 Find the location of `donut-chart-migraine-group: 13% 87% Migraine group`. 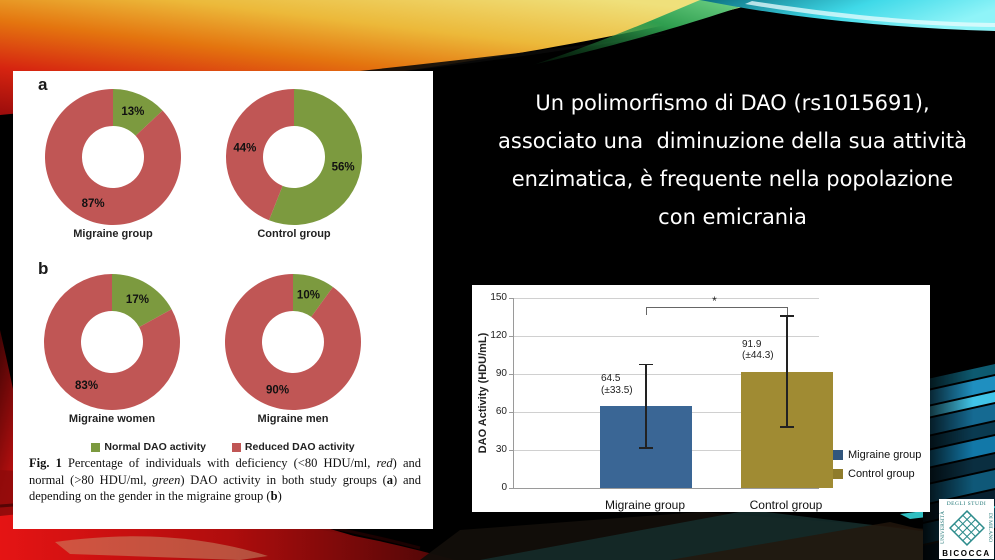

donut-chart-migraine-group: 13% 87% Migraine group is located at coordinates (113, 163).